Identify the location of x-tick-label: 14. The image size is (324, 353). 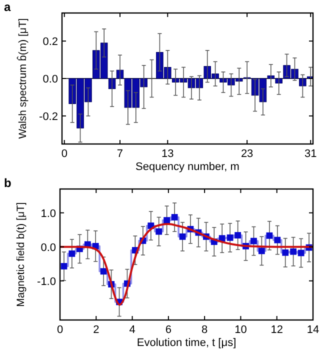
(313, 330).